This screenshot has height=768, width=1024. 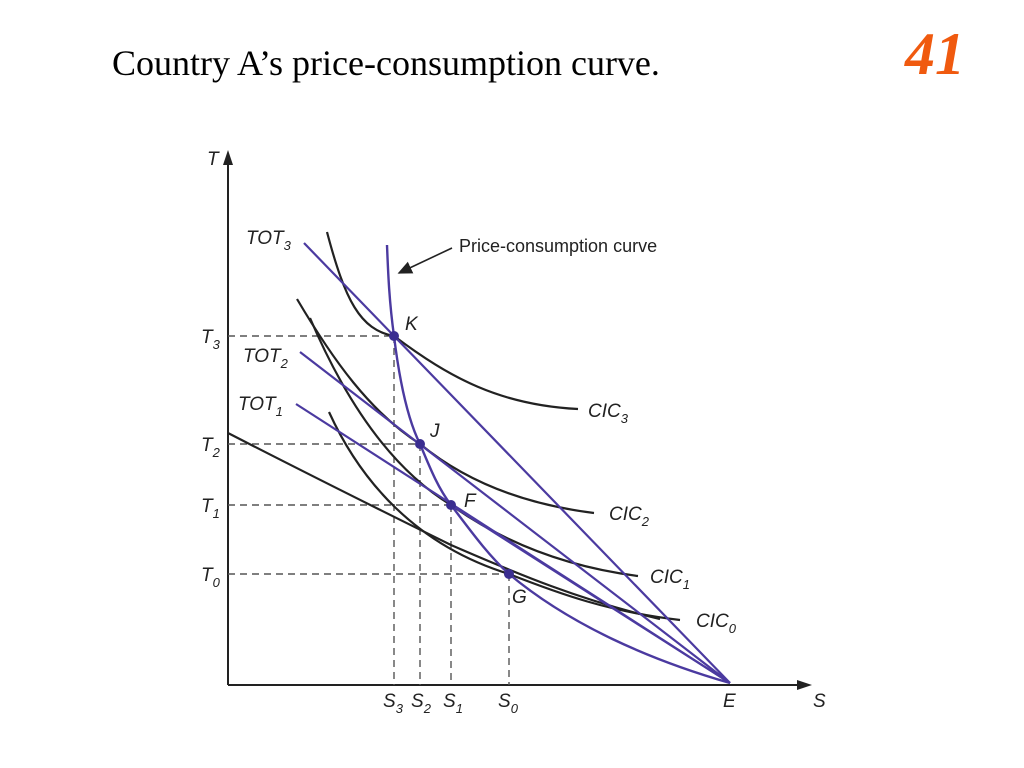 I want to click on cic-lower-line, so click(x=444, y=526).